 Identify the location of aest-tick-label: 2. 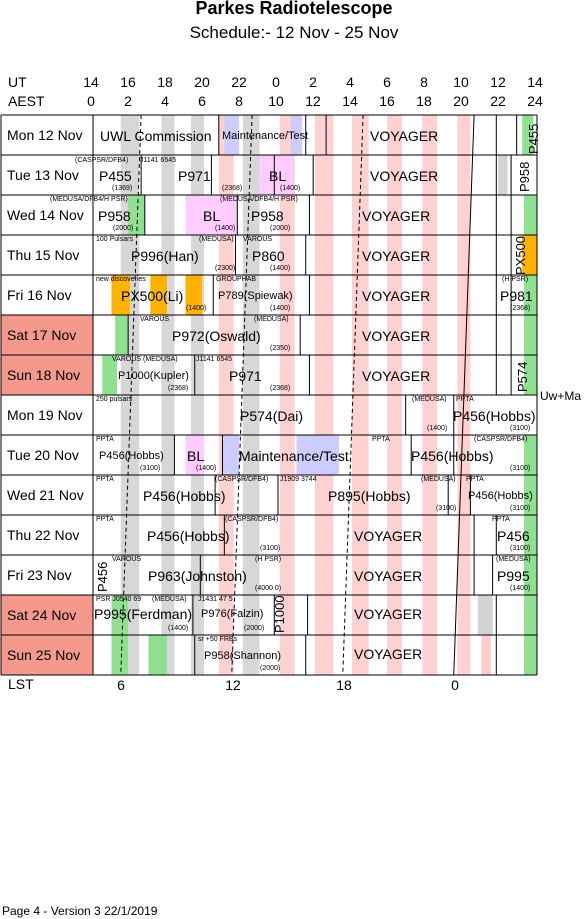
(128, 101).